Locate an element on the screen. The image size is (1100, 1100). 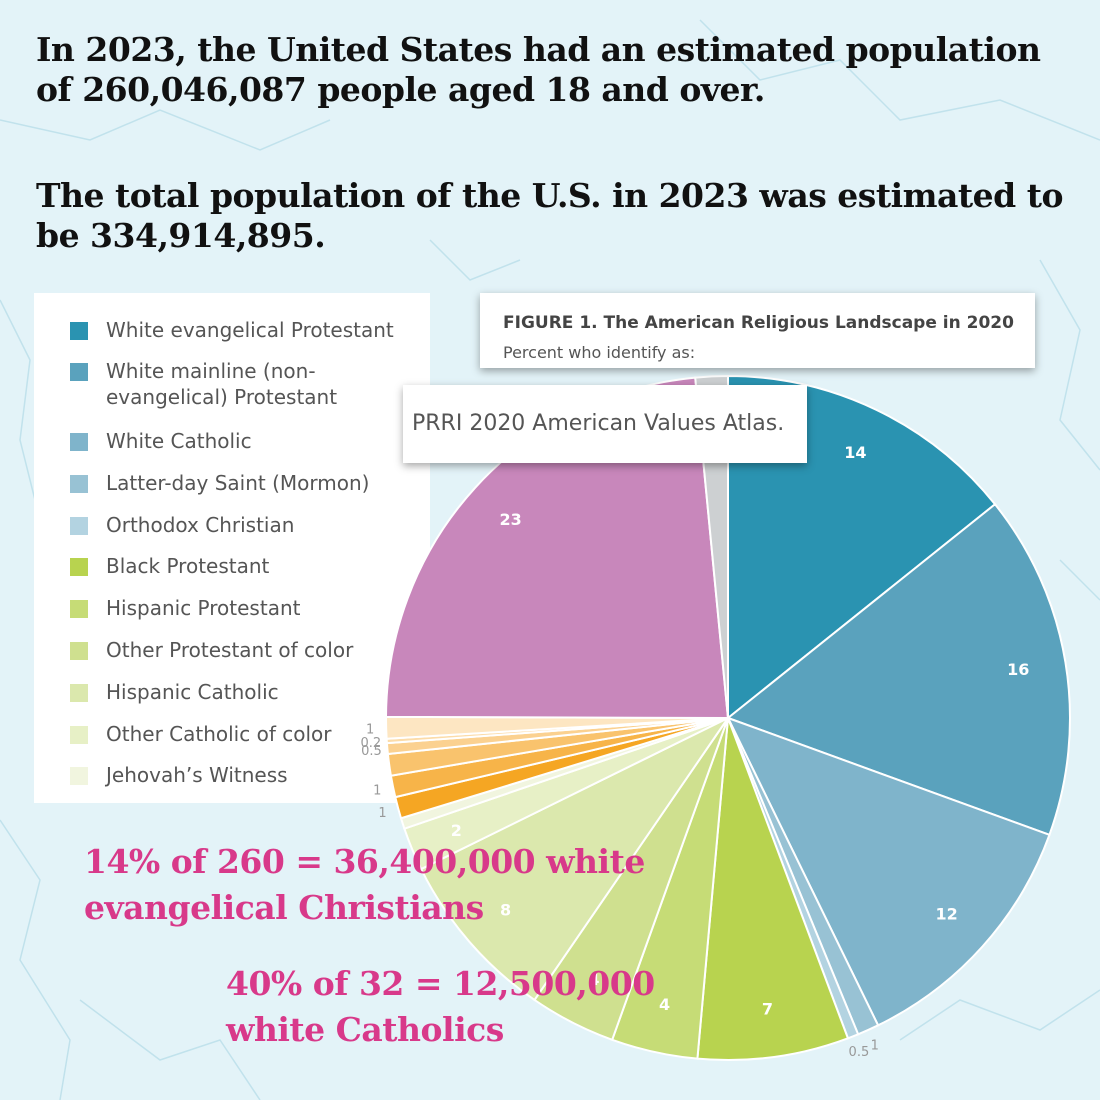
annotation-catholic: 40% of 32 = 12,500,000 white Catholics is located at coordinates (440, 1006).